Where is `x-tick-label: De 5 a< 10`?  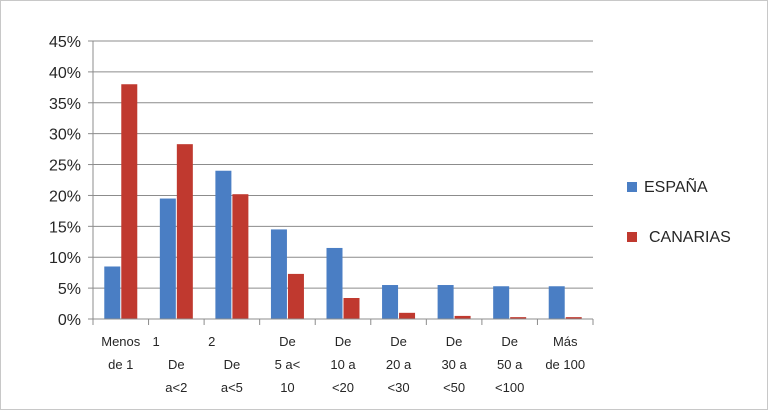 x-tick-label: De 5 a< 10 is located at coordinates (288, 364).